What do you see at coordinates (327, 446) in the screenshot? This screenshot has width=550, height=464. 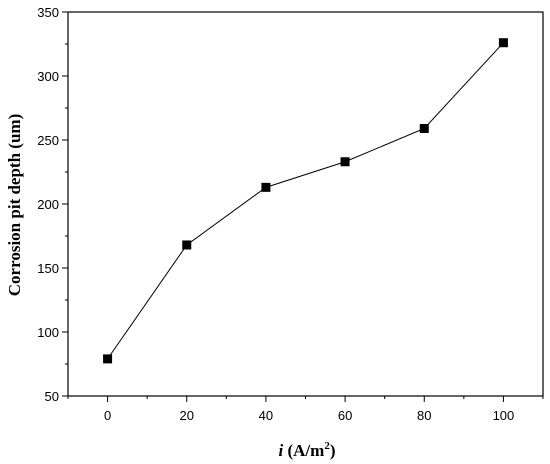 I see `x-axis-label-superscript: 2` at bounding box center [327, 446].